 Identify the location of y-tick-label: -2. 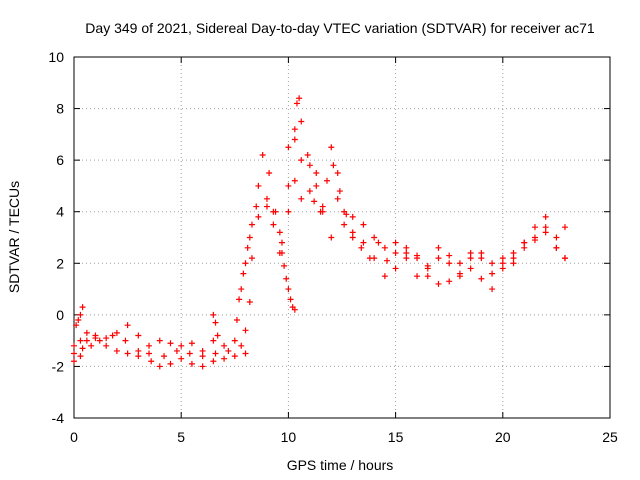
(58, 366).